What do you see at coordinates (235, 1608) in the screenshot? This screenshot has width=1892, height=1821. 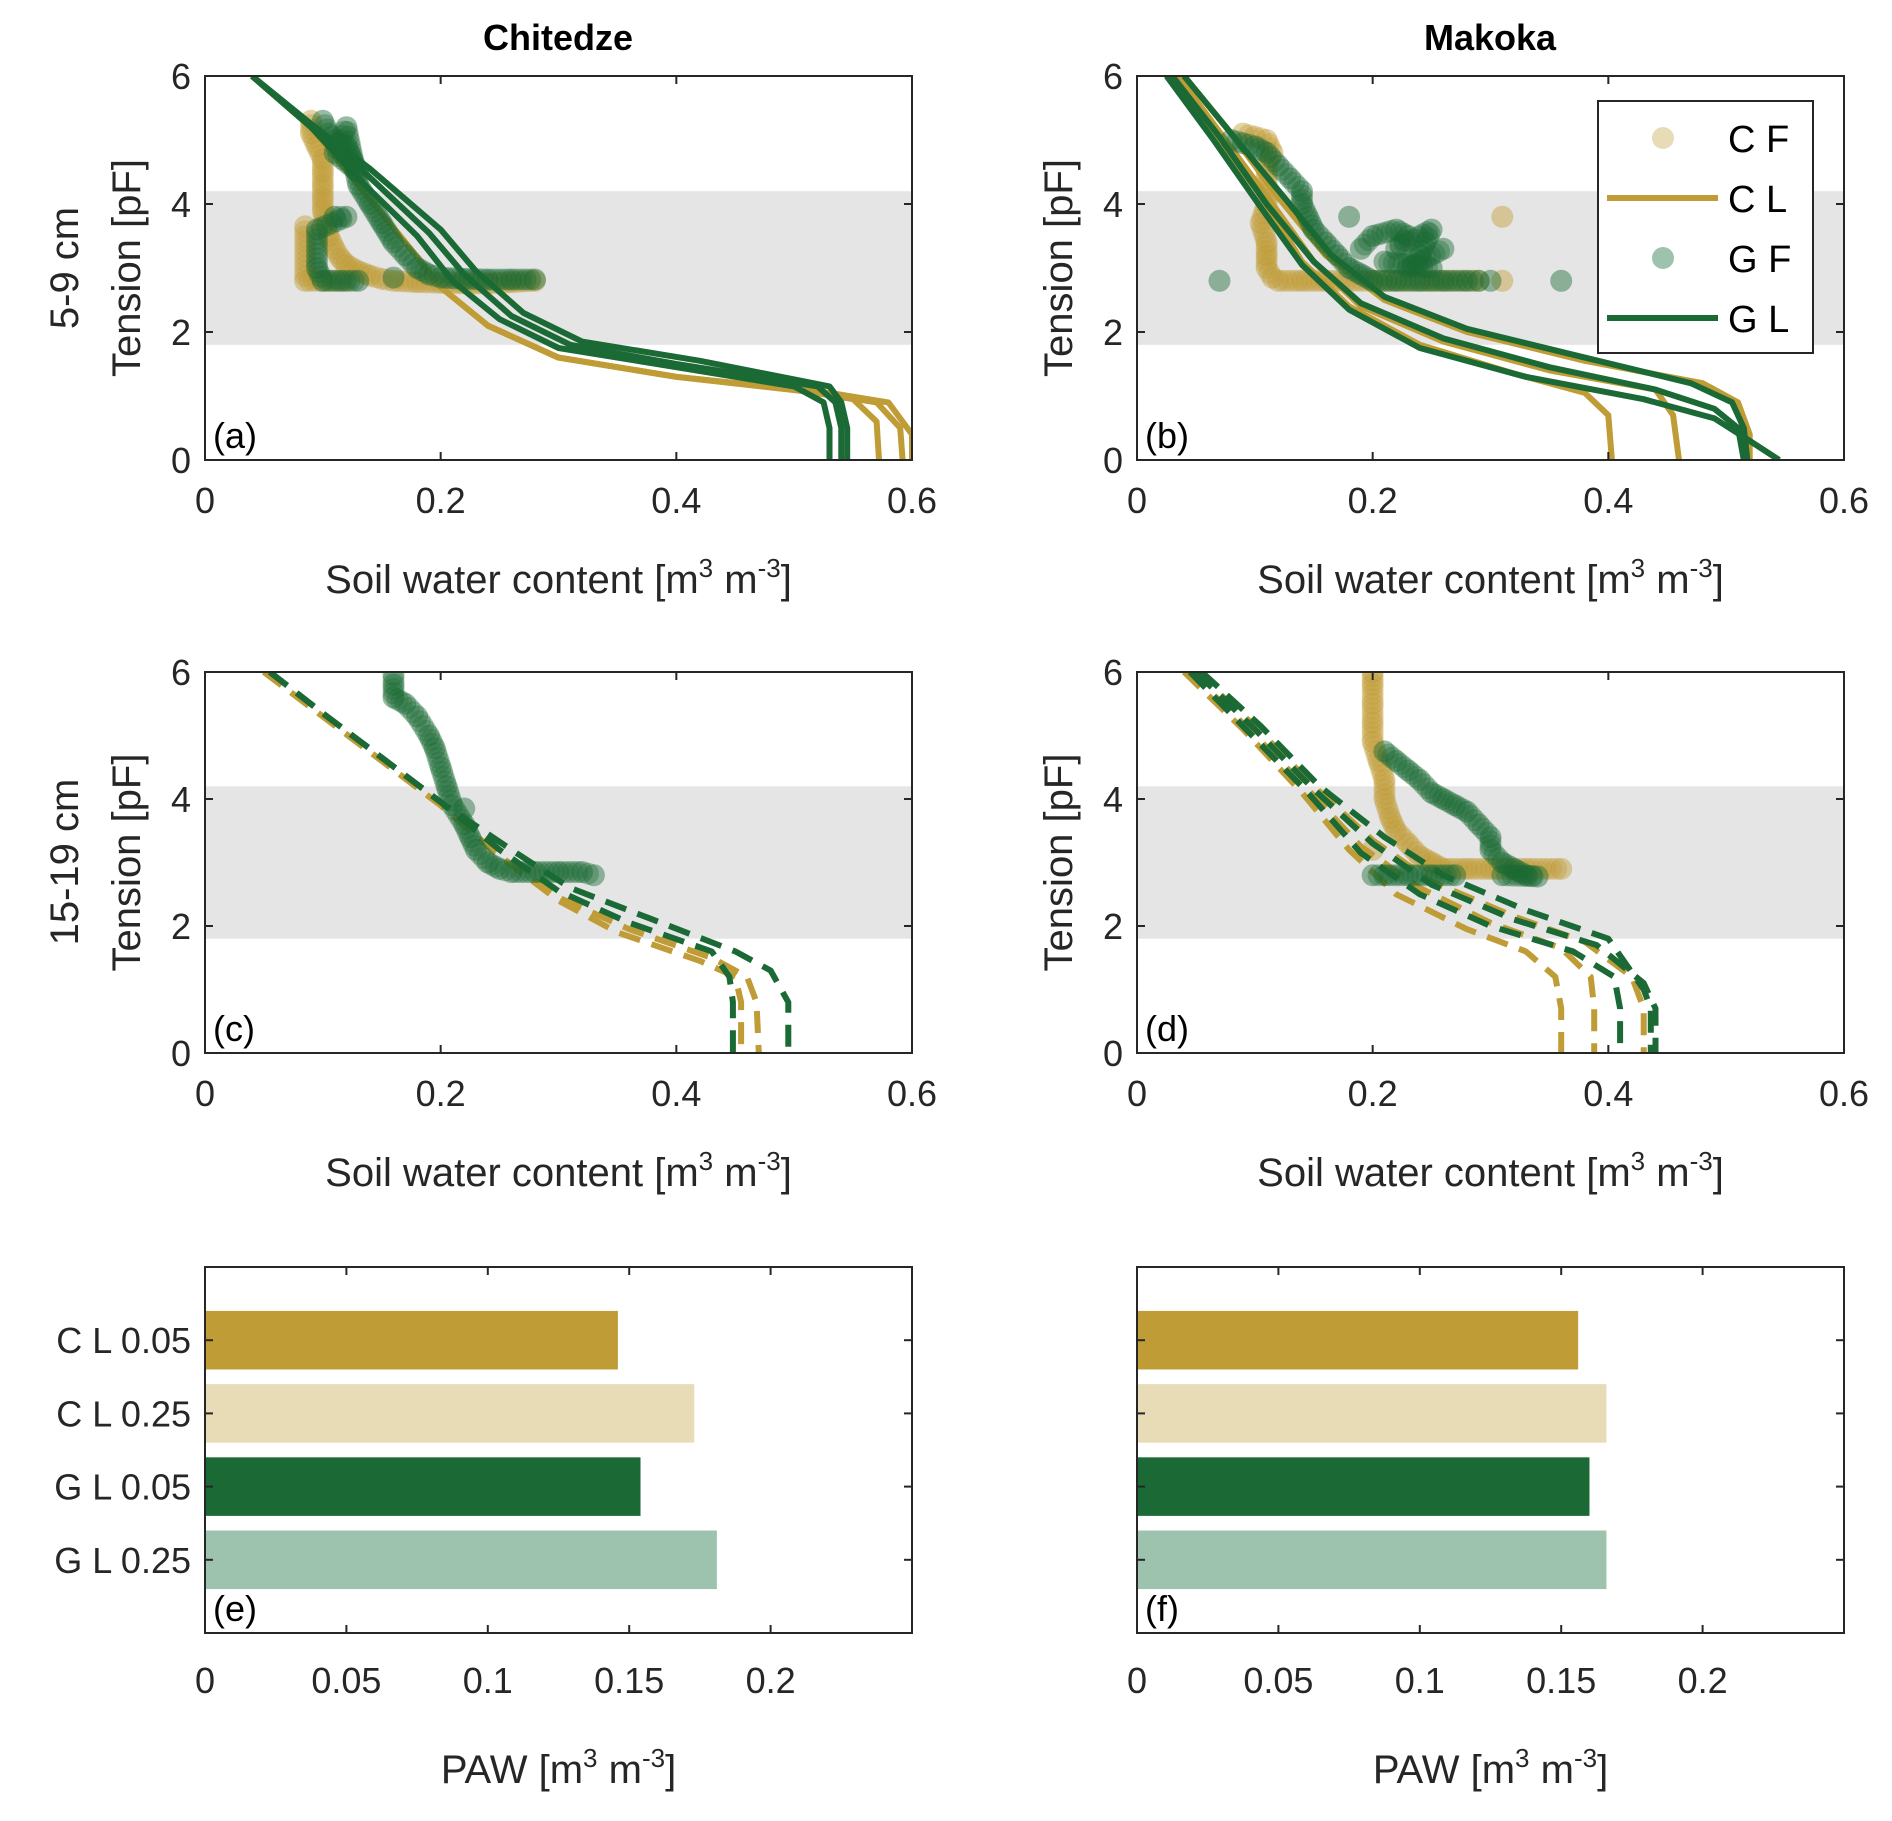 I see `panel-label: (e)` at bounding box center [235, 1608].